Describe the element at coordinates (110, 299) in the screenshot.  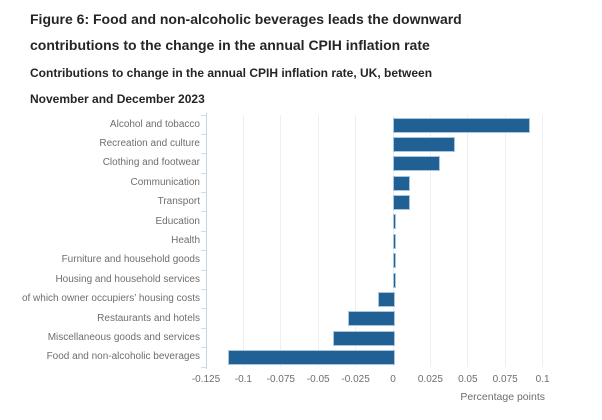
I see `category-label: of which owner occupiers’ housing costs` at that location.